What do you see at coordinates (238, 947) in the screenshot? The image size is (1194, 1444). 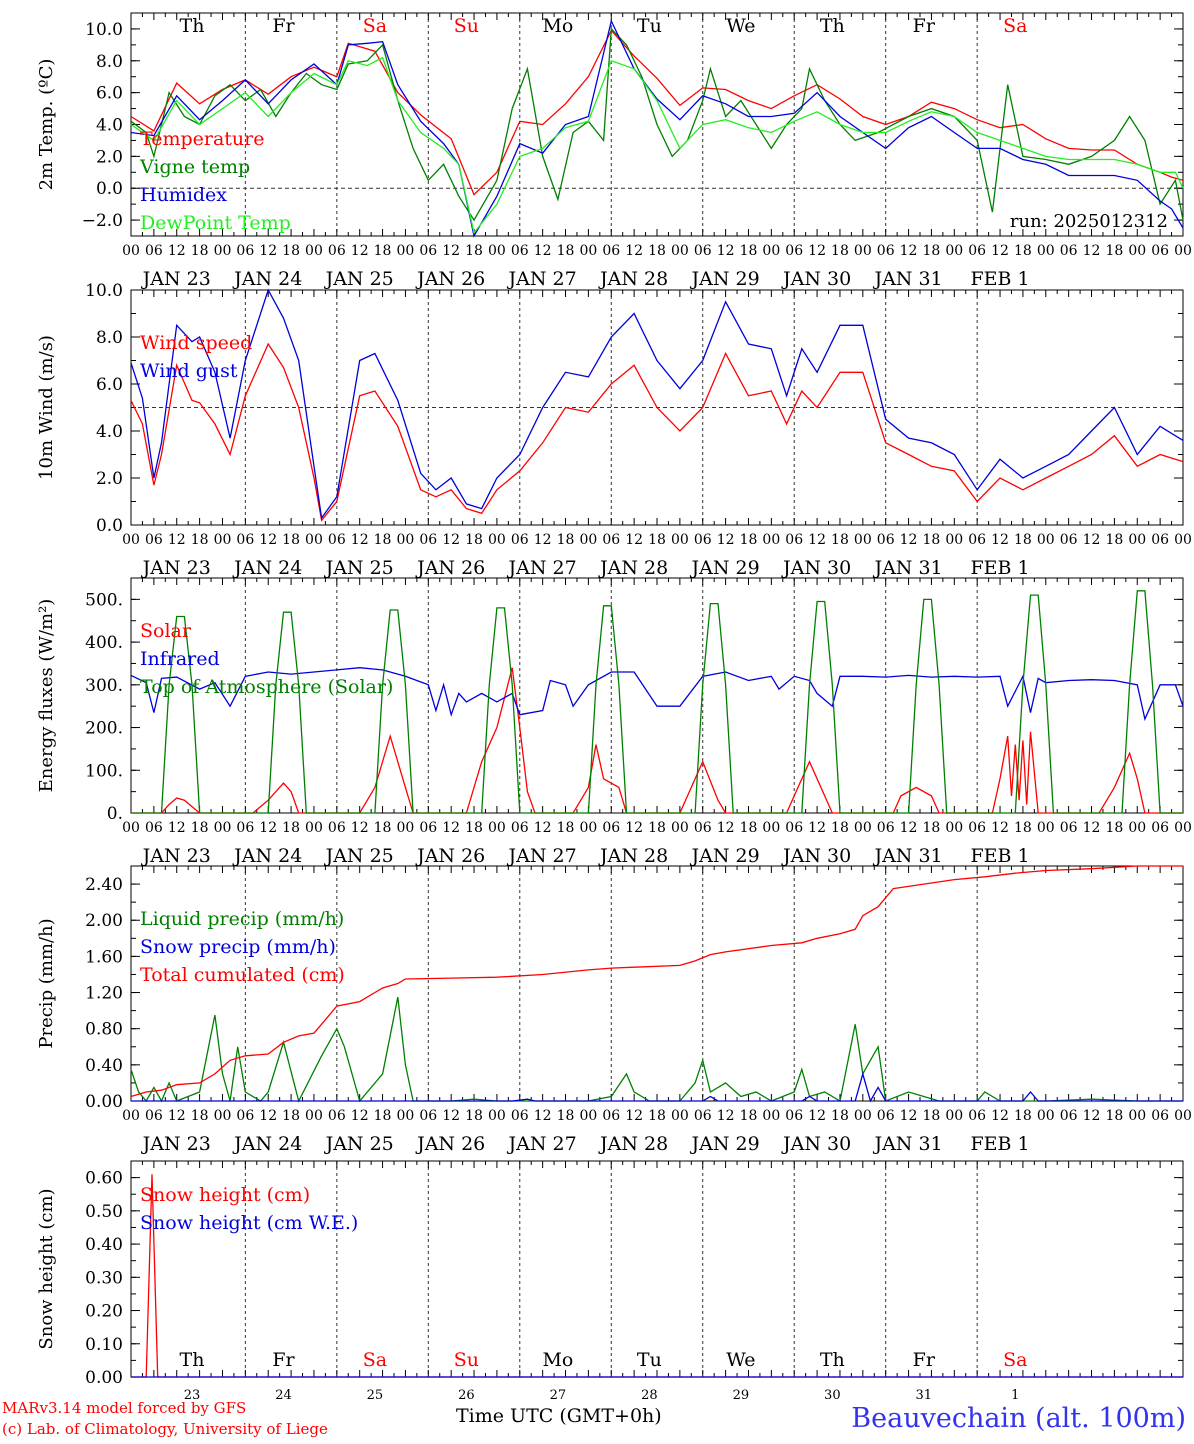 I see `legend-snow-precip-mm-h: Snow precip (mm/h)` at bounding box center [238, 947].